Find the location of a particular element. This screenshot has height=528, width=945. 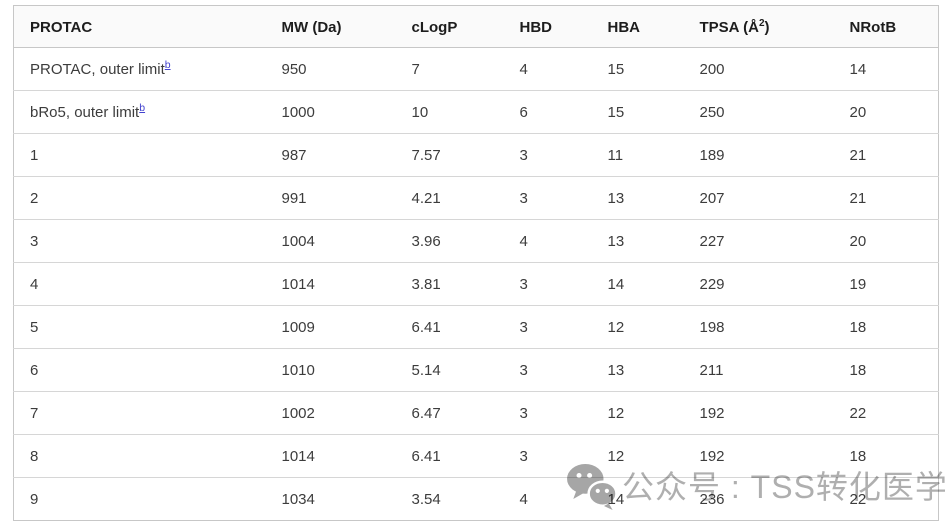

cell-clogp: 3.96 is located at coordinates (449, 241).